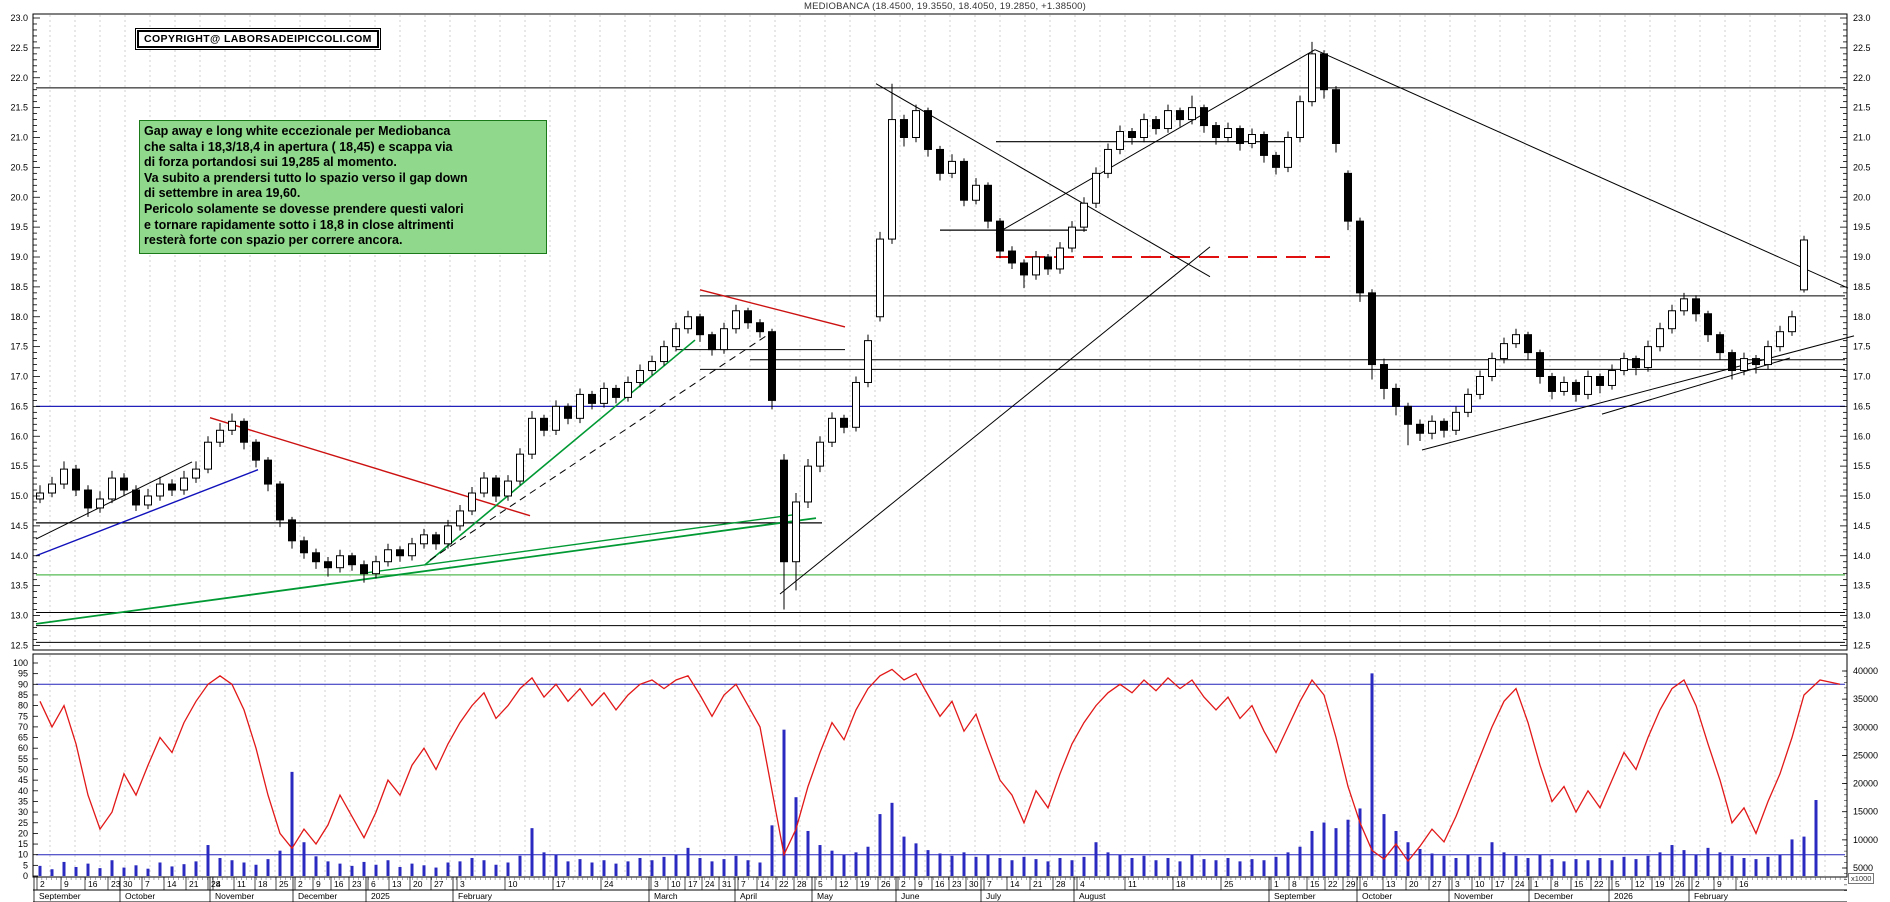  Describe the element at coordinates (263, 884) in the screenshot. I see `svg-text: 18` at that location.